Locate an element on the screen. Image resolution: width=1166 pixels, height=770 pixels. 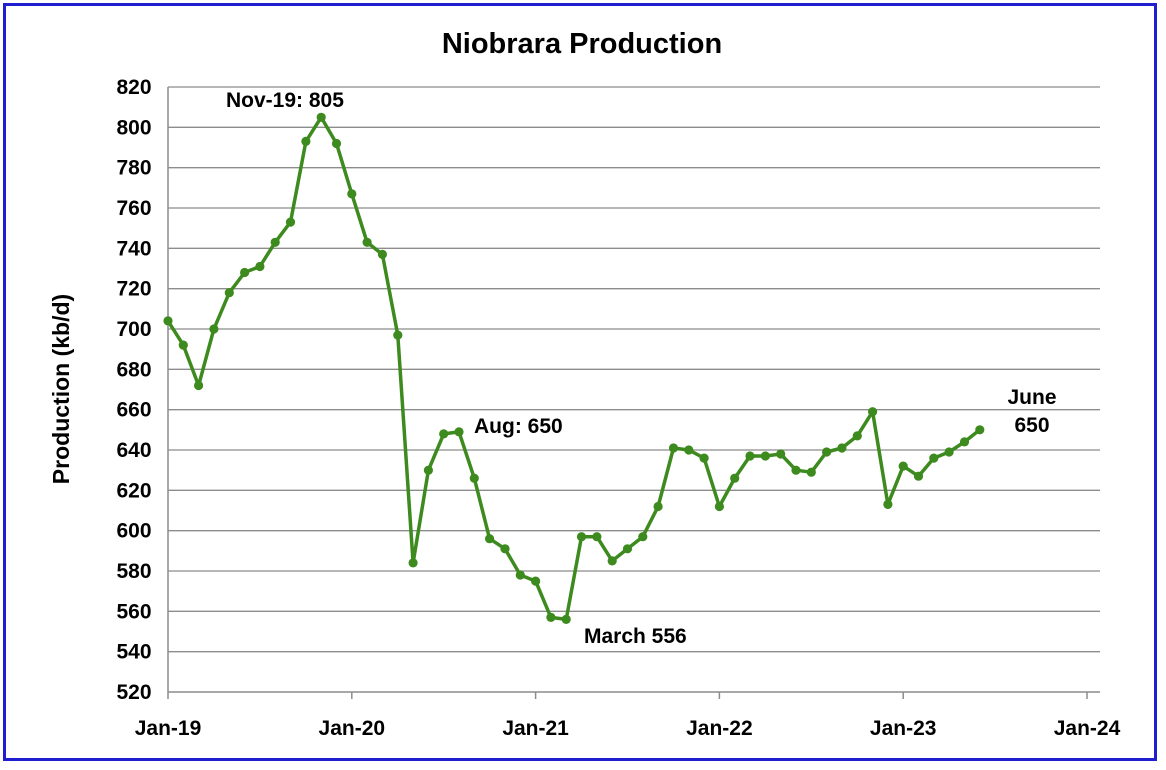
chart-title: Niobrara Production is located at coordinates (582, 44).